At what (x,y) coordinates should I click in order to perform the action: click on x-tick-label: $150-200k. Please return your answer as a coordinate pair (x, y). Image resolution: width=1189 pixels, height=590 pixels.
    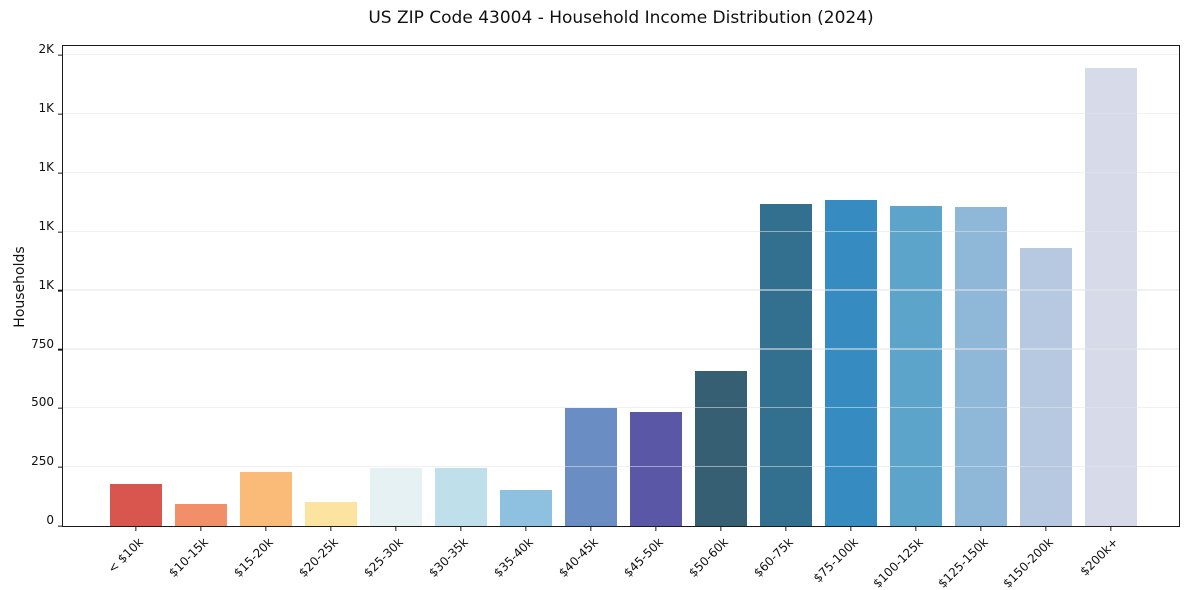
    Looking at the image, I should click on (1027, 562).